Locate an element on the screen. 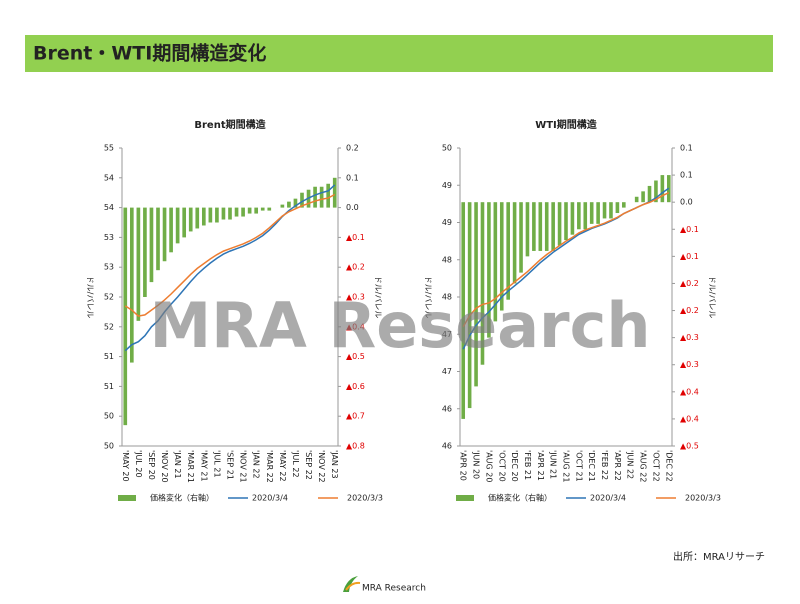  x-tick-label: 'OCT 22 is located at coordinates (655, 466).